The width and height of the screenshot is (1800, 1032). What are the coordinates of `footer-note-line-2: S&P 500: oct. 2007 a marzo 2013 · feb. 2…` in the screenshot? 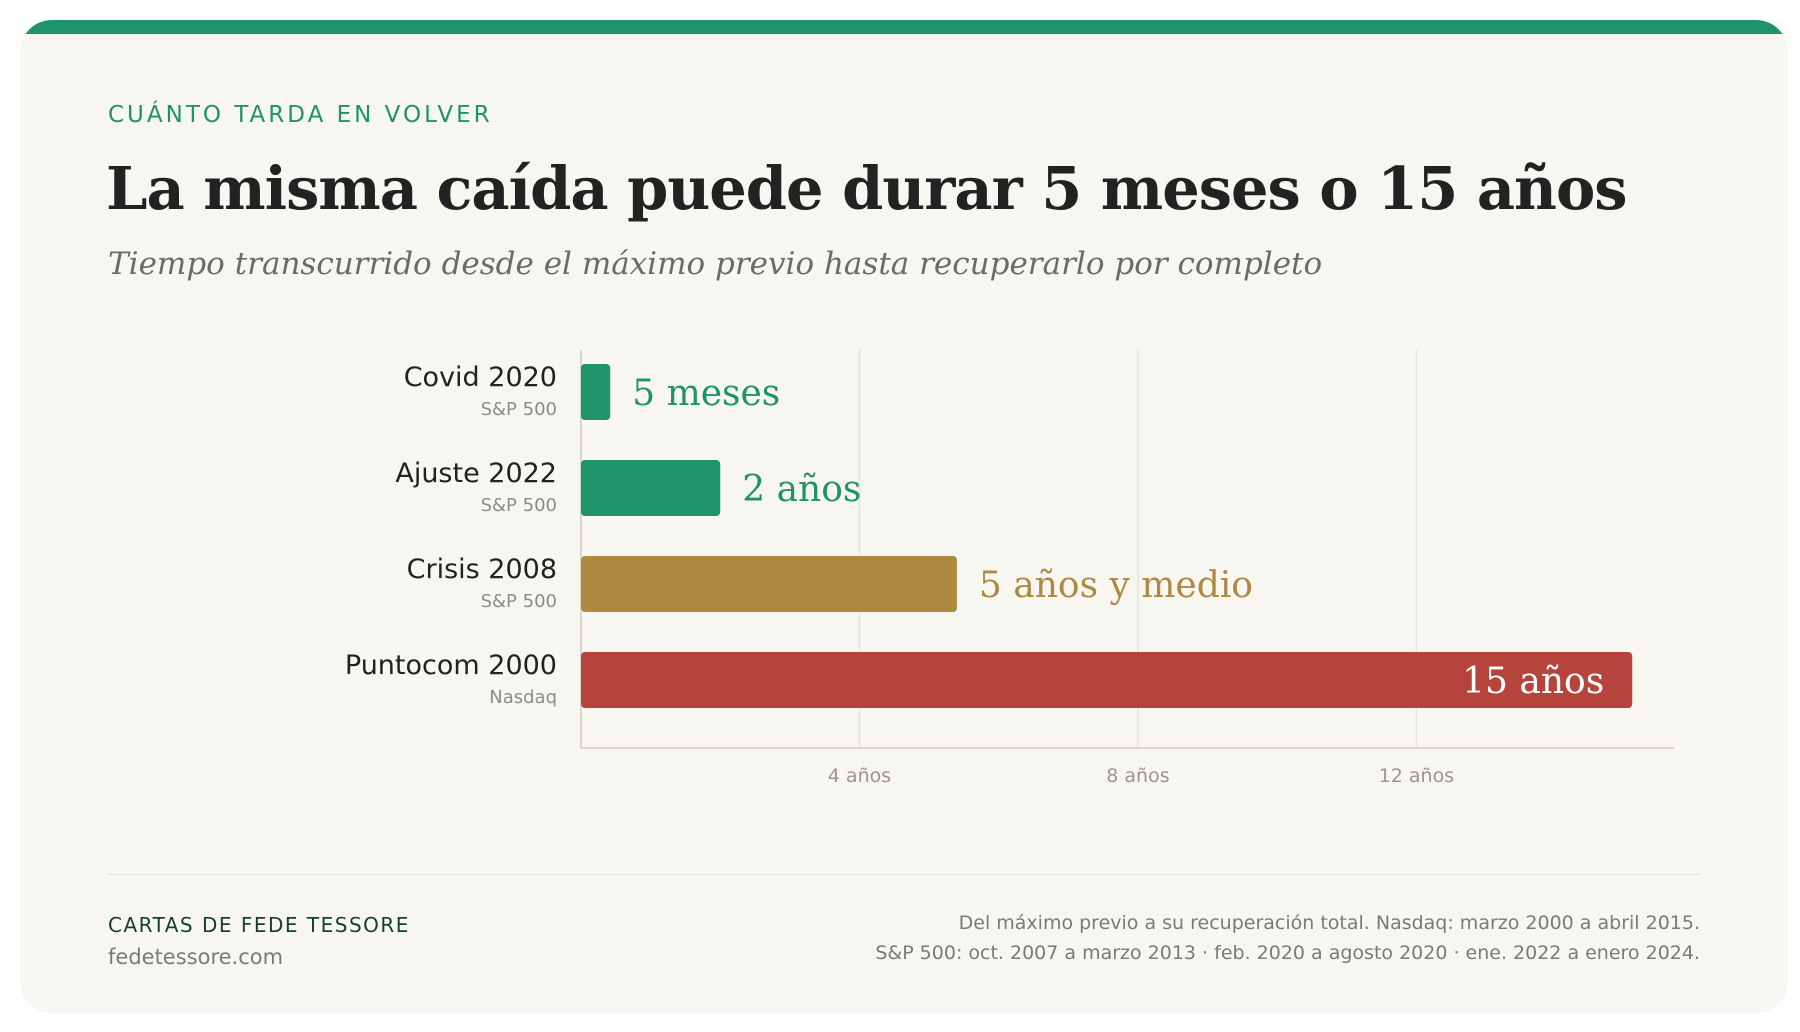 It's located at (1287, 953).